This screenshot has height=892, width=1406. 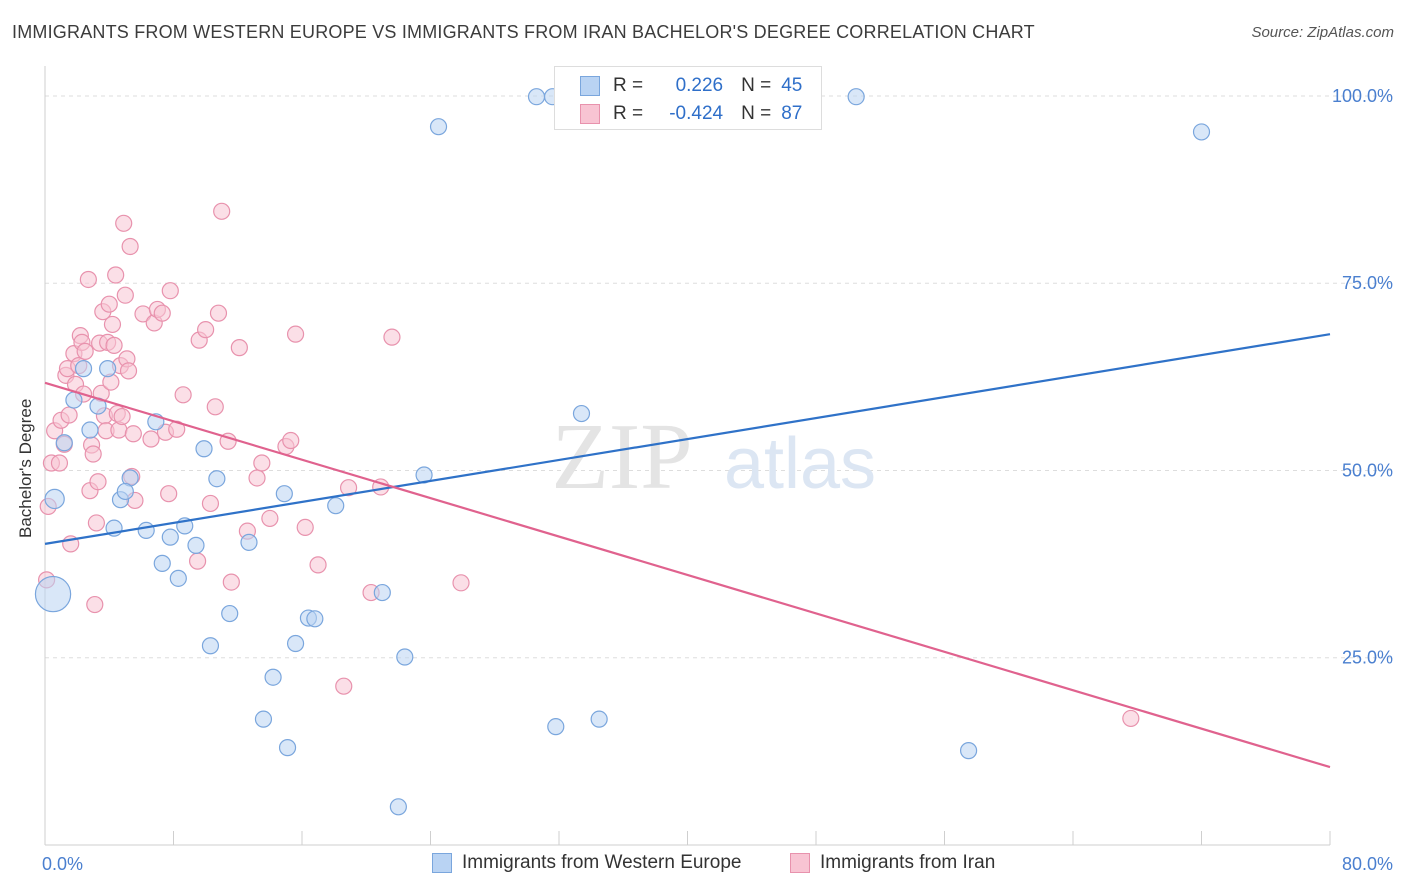 What do you see at coordinates (590, 86) in the screenshot?
I see `stats-swatch-blue` at bounding box center [590, 86].